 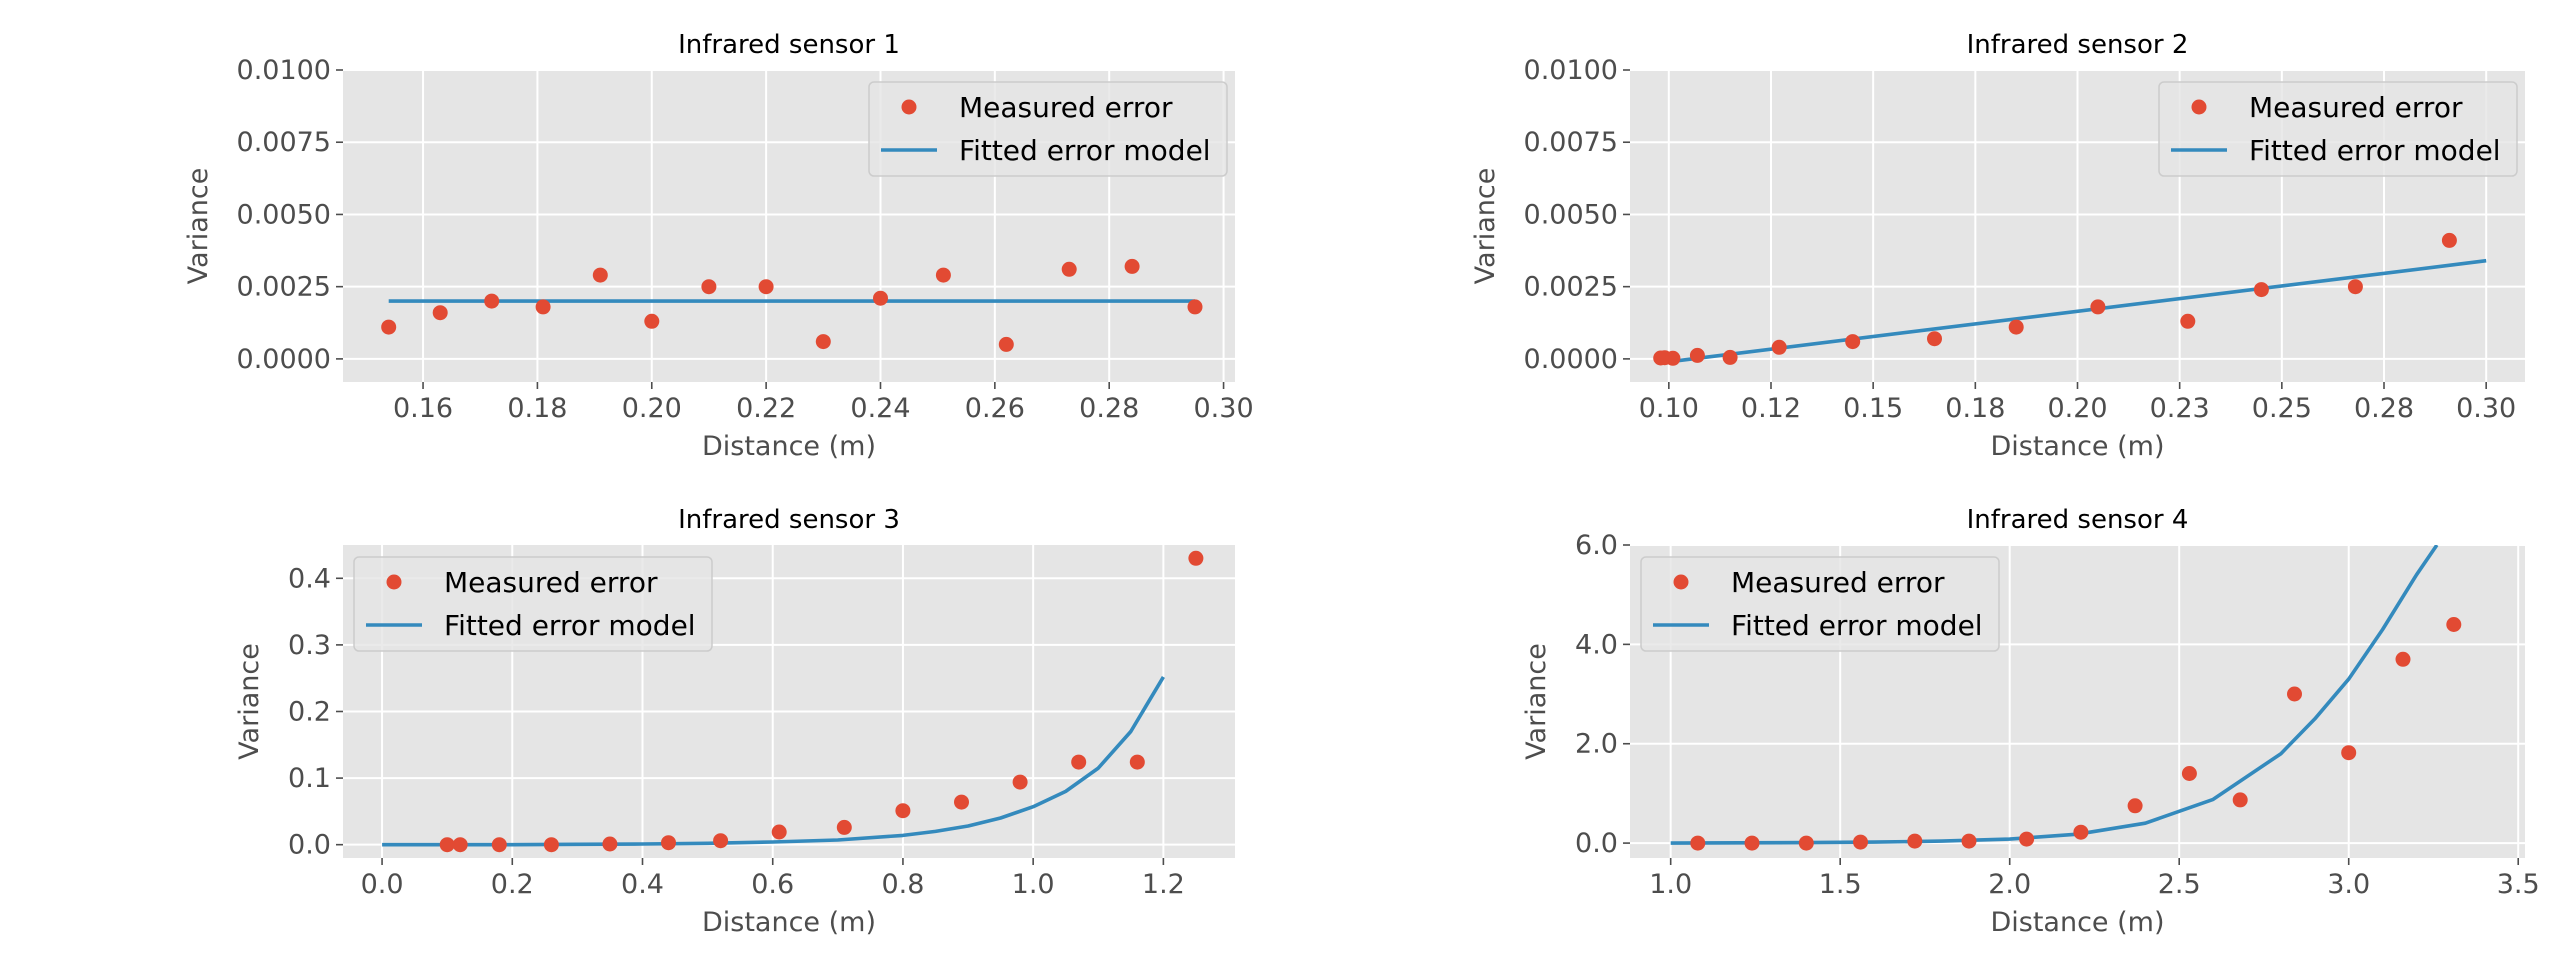 What do you see at coordinates (2180, 408) in the screenshot?
I see `x-tick-label: 0.23` at bounding box center [2180, 408].